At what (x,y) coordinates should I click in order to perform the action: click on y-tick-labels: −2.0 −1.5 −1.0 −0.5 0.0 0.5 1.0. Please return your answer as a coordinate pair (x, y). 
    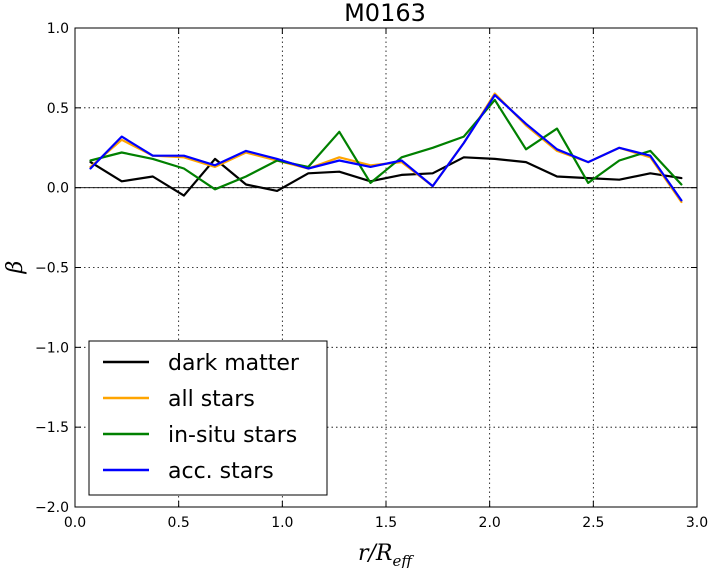
    Looking at the image, I should click on (52, 268).